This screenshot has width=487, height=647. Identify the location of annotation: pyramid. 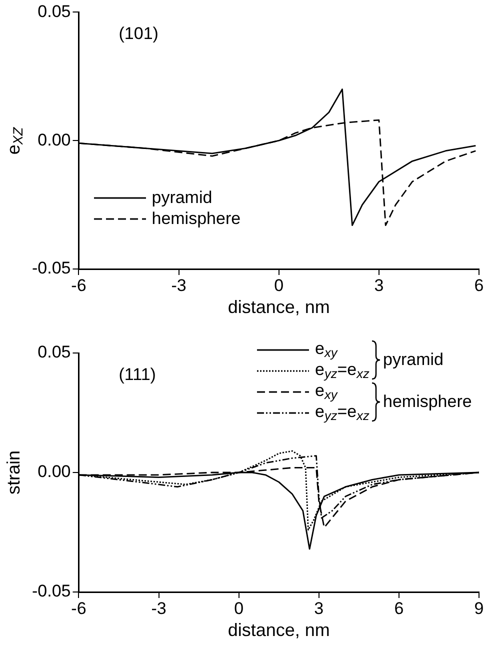
(413, 360).